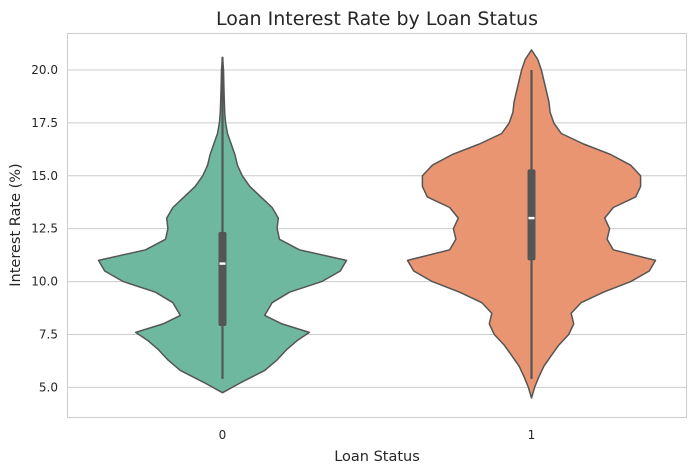 The height and width of the screenshot is (473, 697). I want to click on y-tick-label: 5.0, so click(48, 387).